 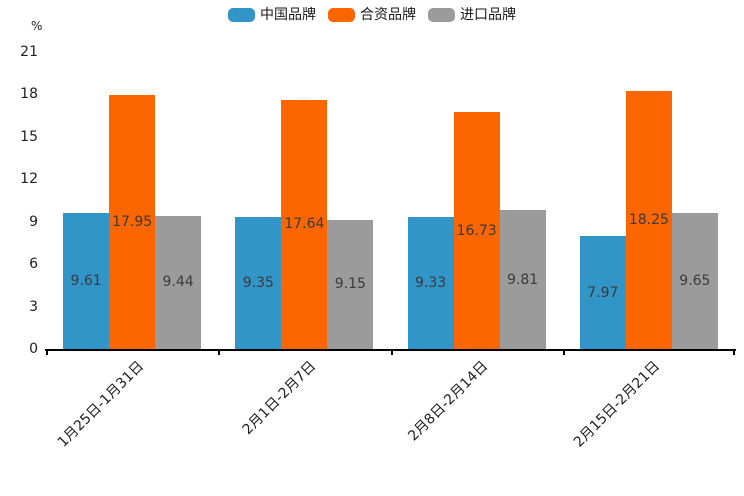 What do you see at coordinates (33, 221) in the screenshot?
I see `y-tick-label: 9` at bounding box center [33, 221].